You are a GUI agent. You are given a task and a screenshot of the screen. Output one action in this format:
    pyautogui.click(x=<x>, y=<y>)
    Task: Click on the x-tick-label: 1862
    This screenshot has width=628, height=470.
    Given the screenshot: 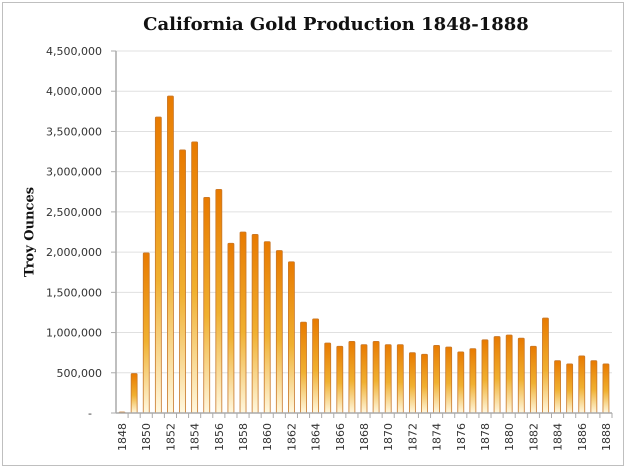 What is the action you would take?
    pyautogui.click(x=291, y=437)
    